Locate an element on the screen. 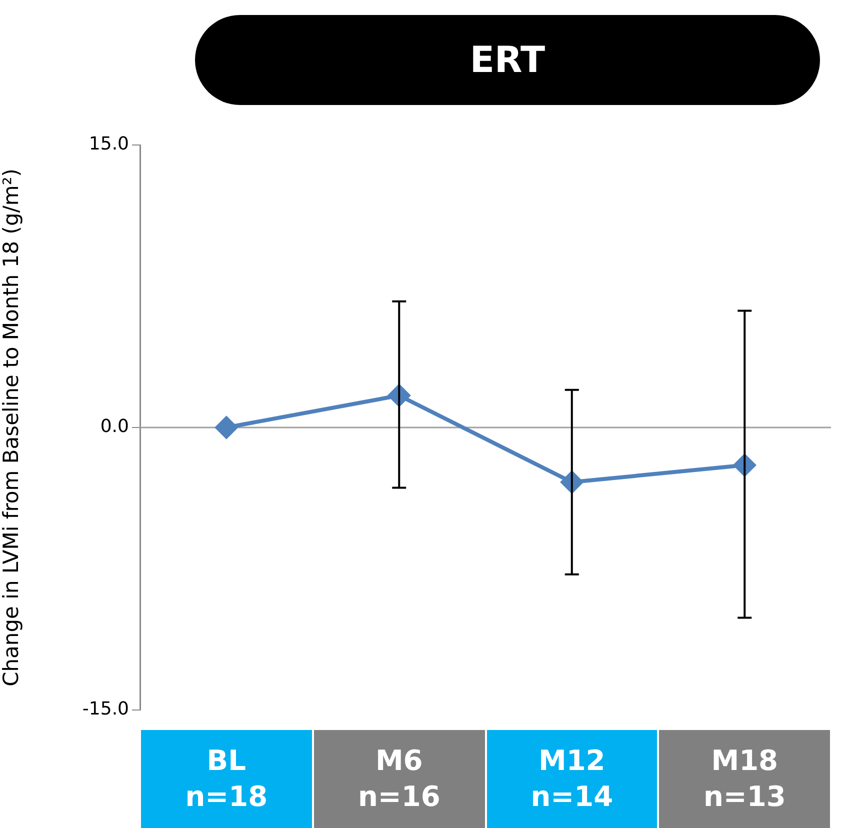  y-tick-label: -15.0 is located at coordinates (105, 709).